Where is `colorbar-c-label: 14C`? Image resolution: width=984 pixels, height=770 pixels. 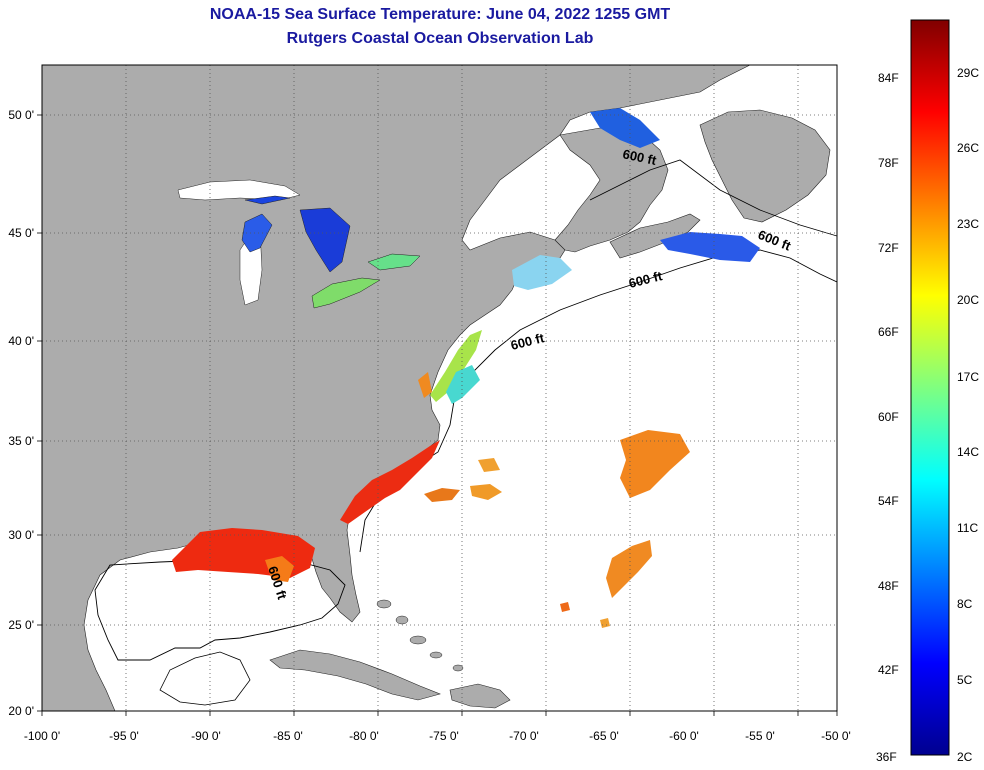
colorbar-c-label: 14C is located at coordinates (968, 452).